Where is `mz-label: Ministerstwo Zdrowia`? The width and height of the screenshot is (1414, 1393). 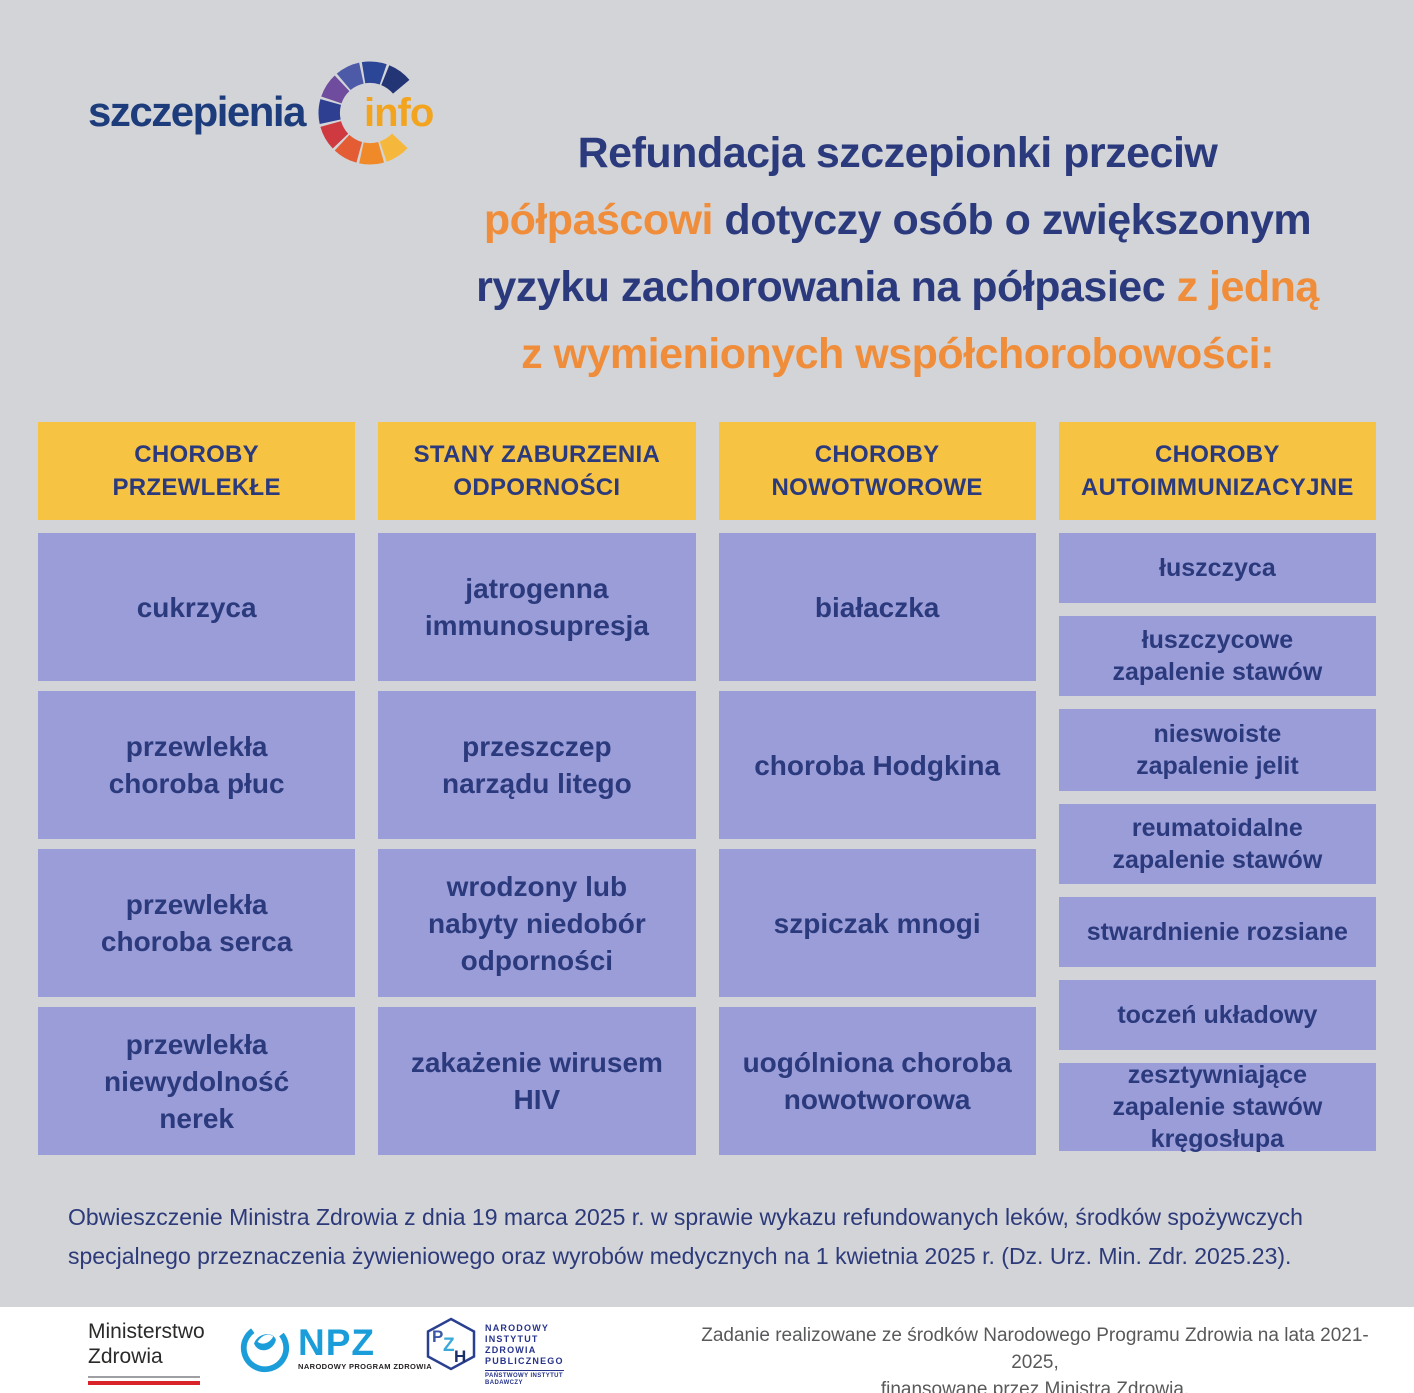
mz-label: Ministerstwo Zdrowia is located at coordinates (146, 1344).